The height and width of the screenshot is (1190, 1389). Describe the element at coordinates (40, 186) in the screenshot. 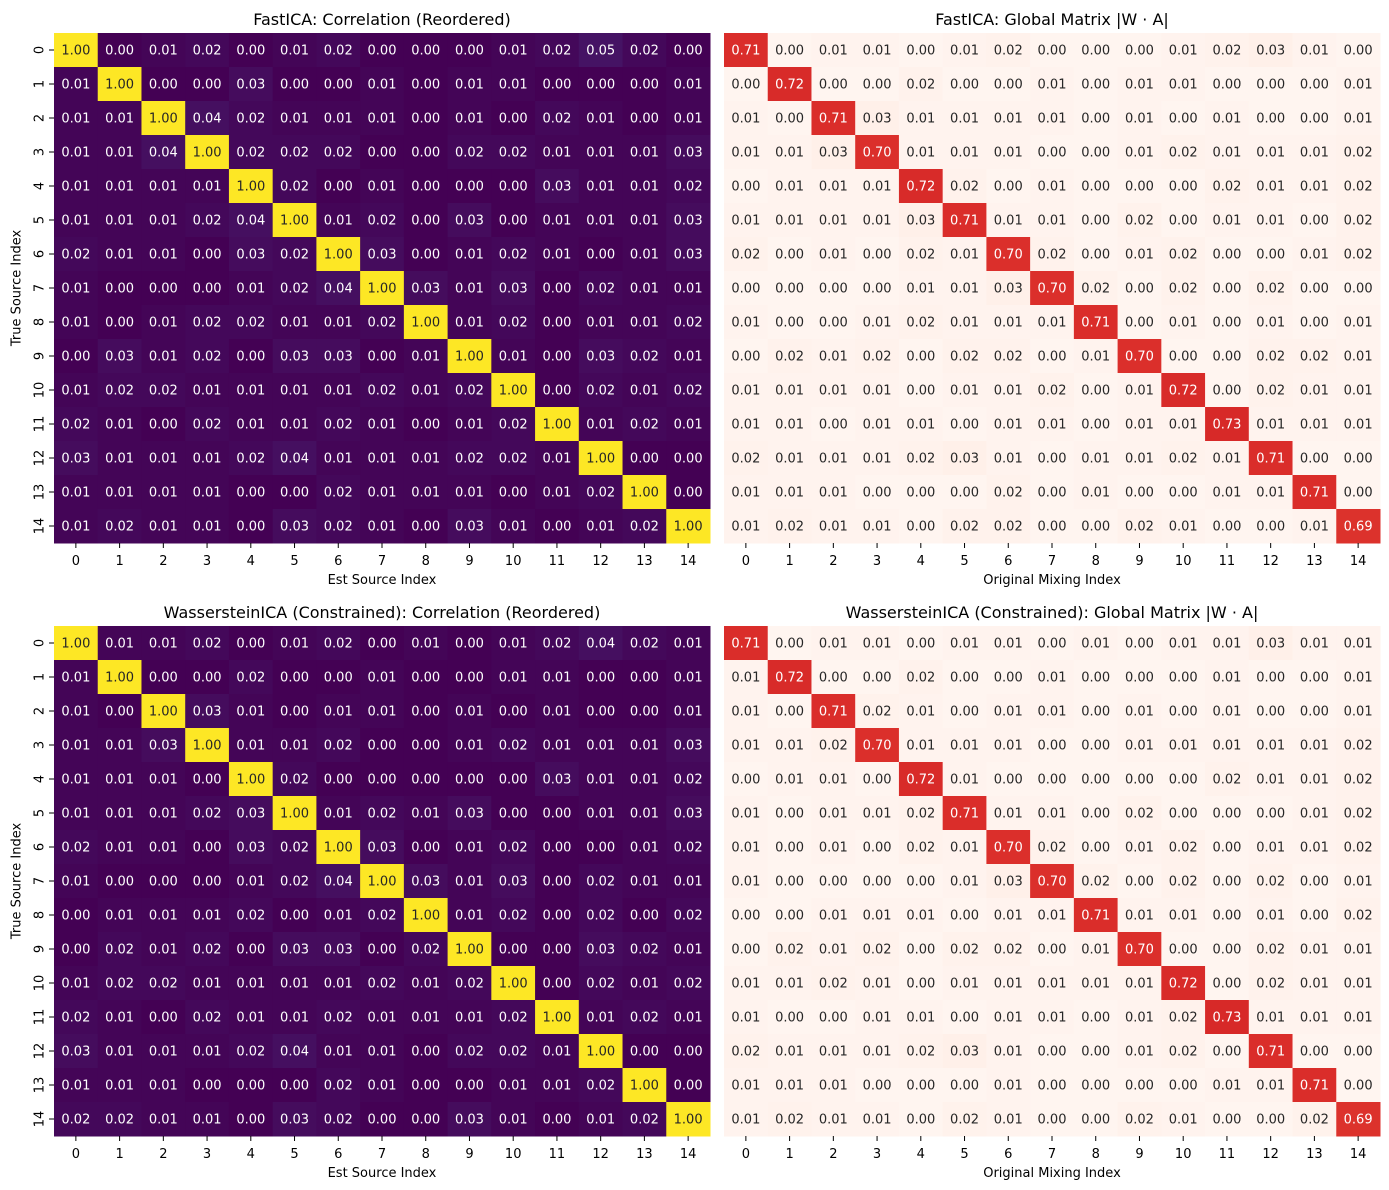

I see `y-tick-label: 4` at that location.